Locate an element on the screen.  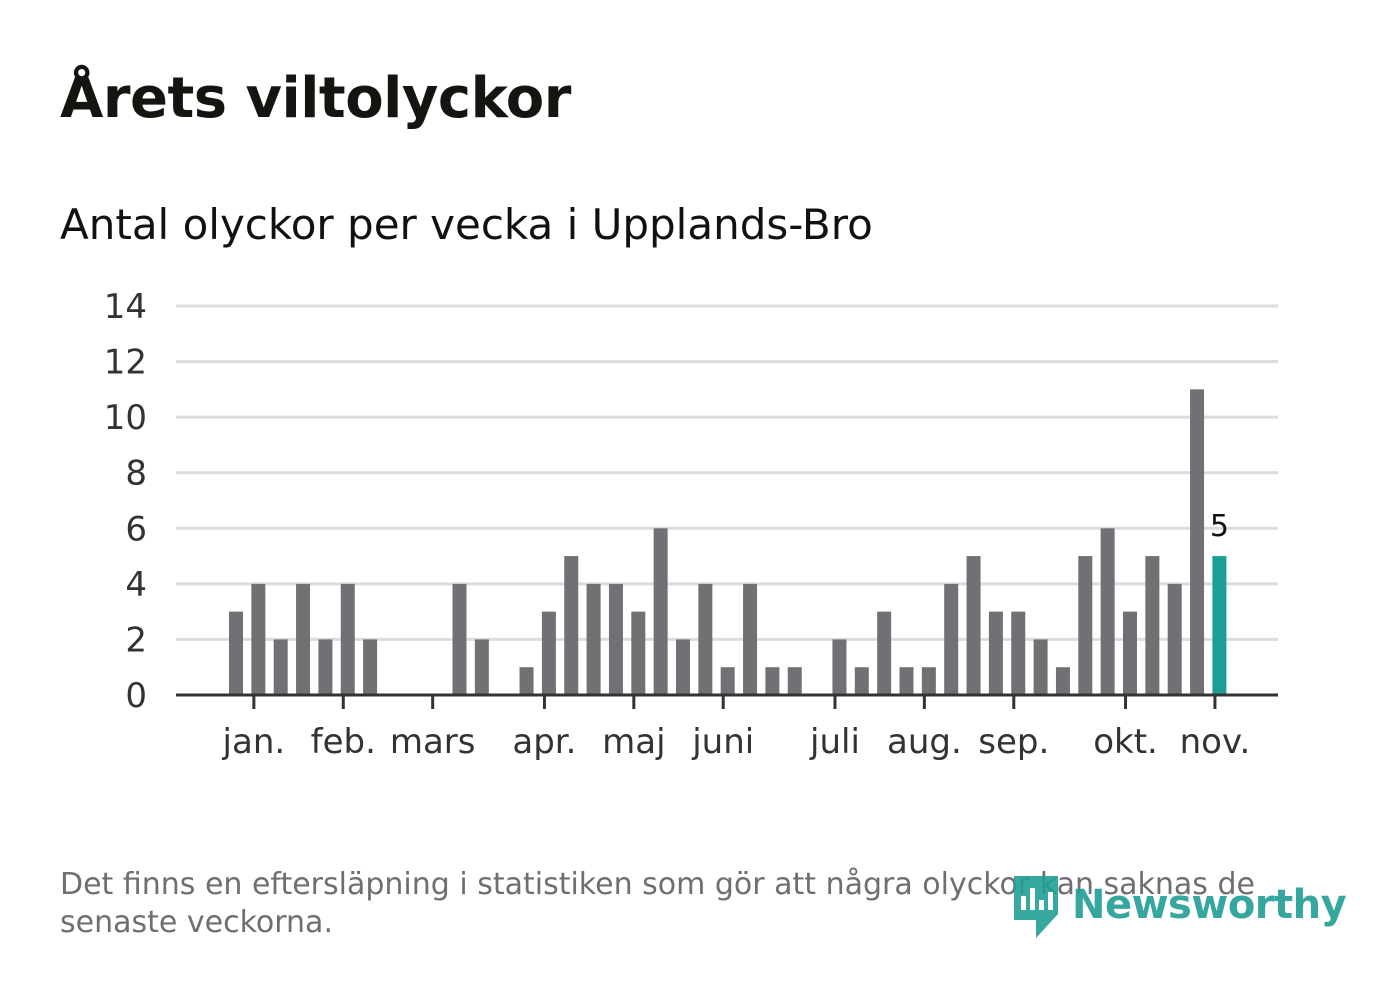
y-tick-label: 2 is located at coordinates (136, 640).